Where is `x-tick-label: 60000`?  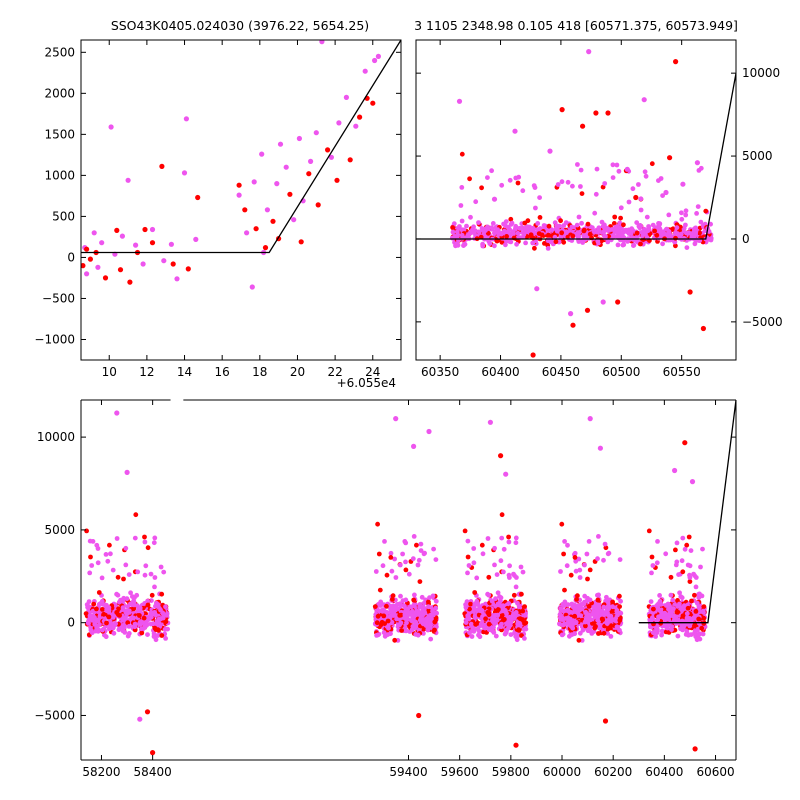
x-tick-label: 60000 is located at coordinates (562, 772).